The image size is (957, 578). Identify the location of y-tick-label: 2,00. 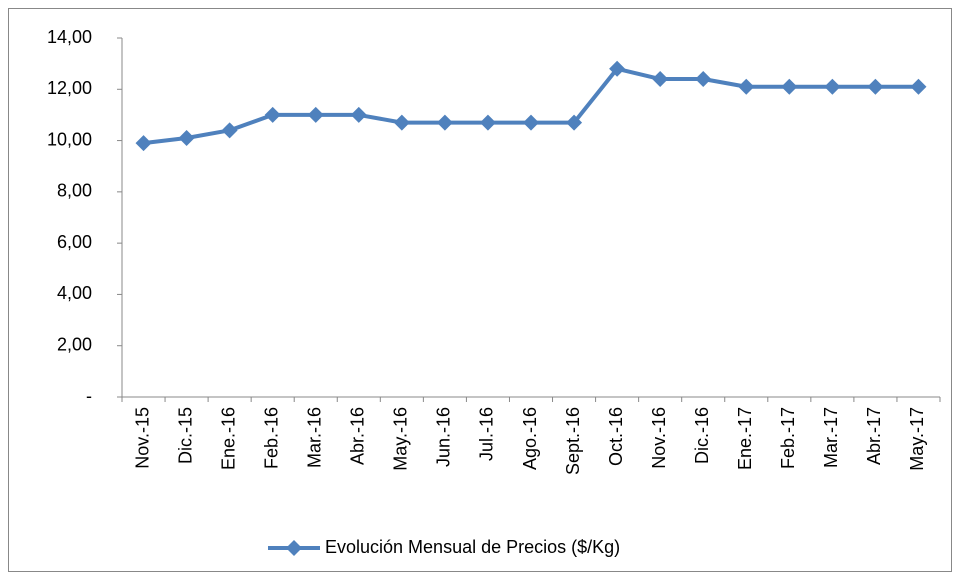
(74, 344).